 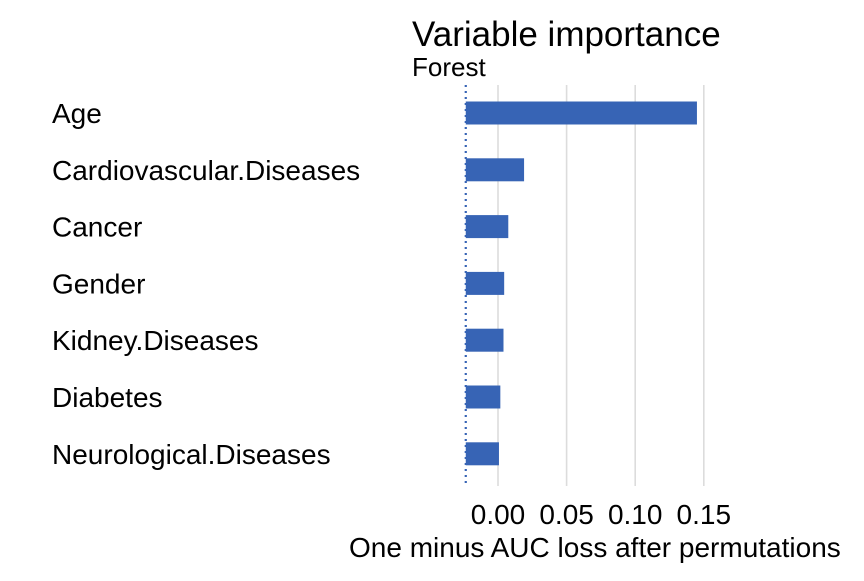 What do you see at coordinates (191, 454) in the screenshot?
I see `y-tick-label: Neurological.Diseases` at bounding box center [191, 454].